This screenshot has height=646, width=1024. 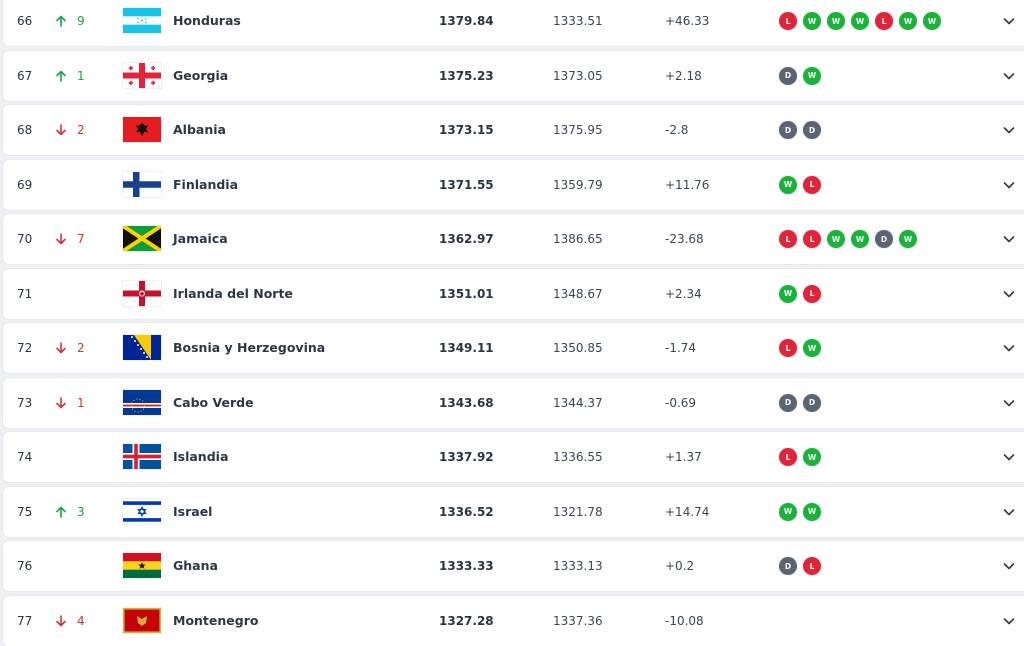 I want to click on rank-movement: 3, so click(x=70, y=512).